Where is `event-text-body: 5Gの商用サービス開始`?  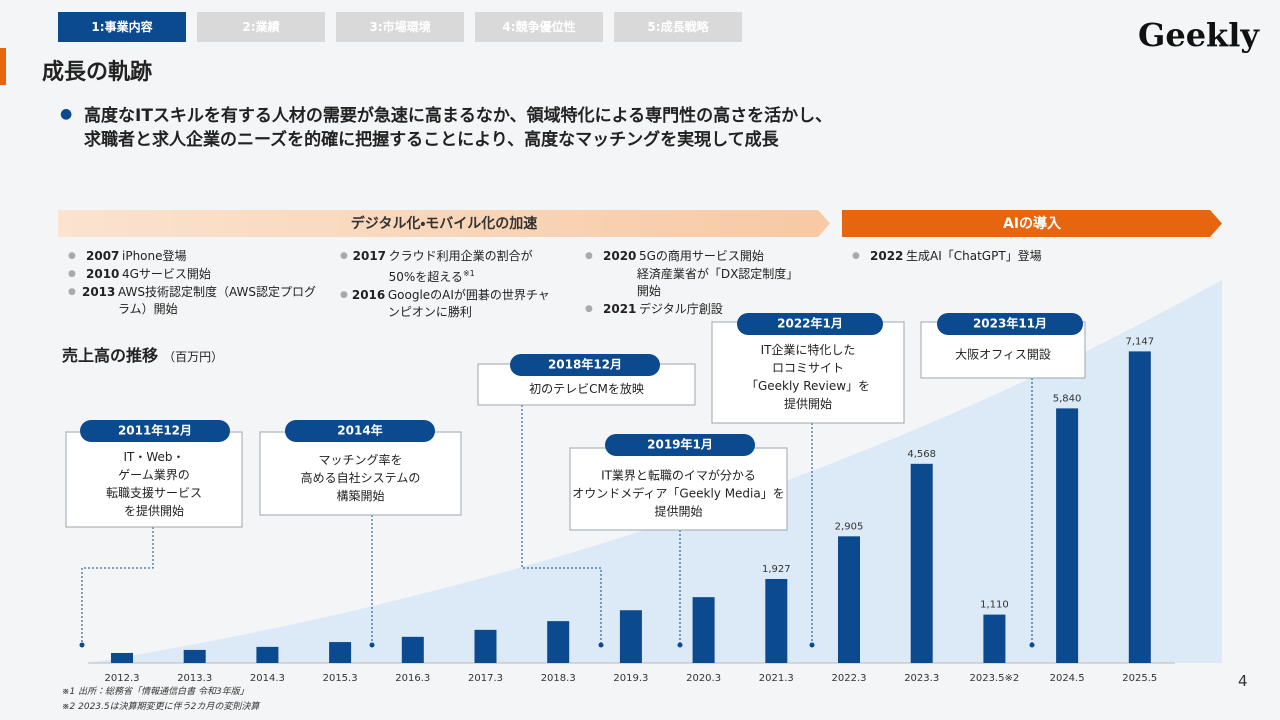 event-text-body: 5Gの商用サービス開始 is located at coordinates (701, 256).